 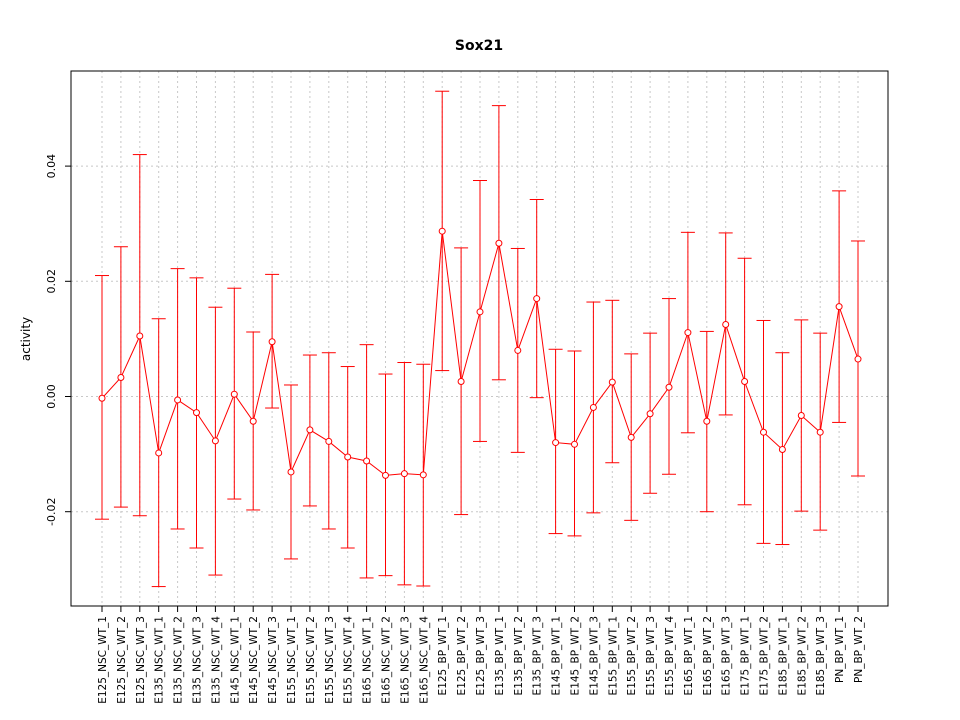 I want to click on y-tick-label: 0.02, so click(x=51, y=281).